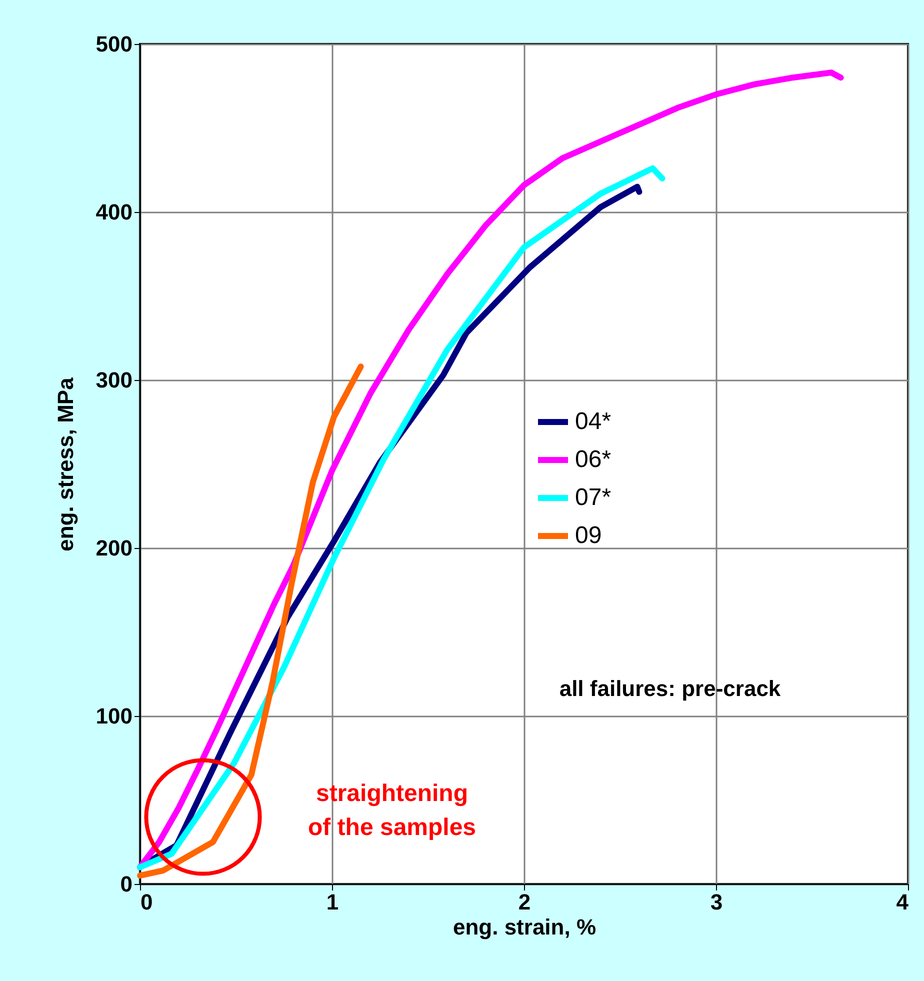  I want to click on x-tick-label: 2, so click(524, 902).